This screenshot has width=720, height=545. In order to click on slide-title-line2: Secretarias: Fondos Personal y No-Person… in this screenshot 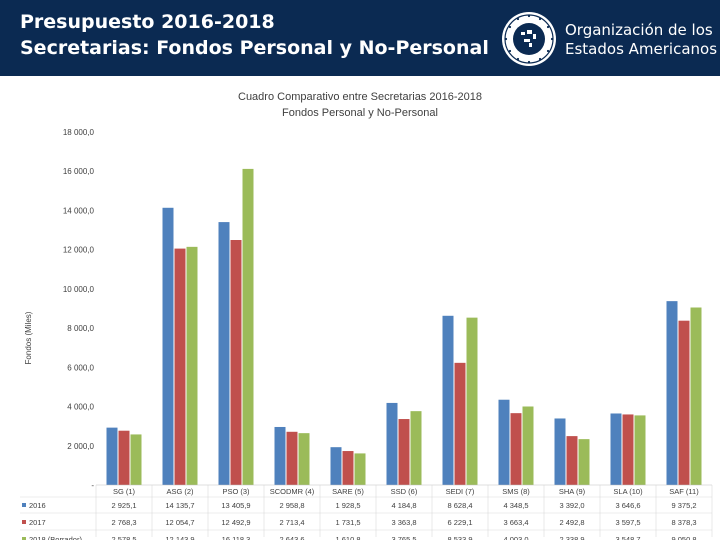, I will do `click(254, 48)`.